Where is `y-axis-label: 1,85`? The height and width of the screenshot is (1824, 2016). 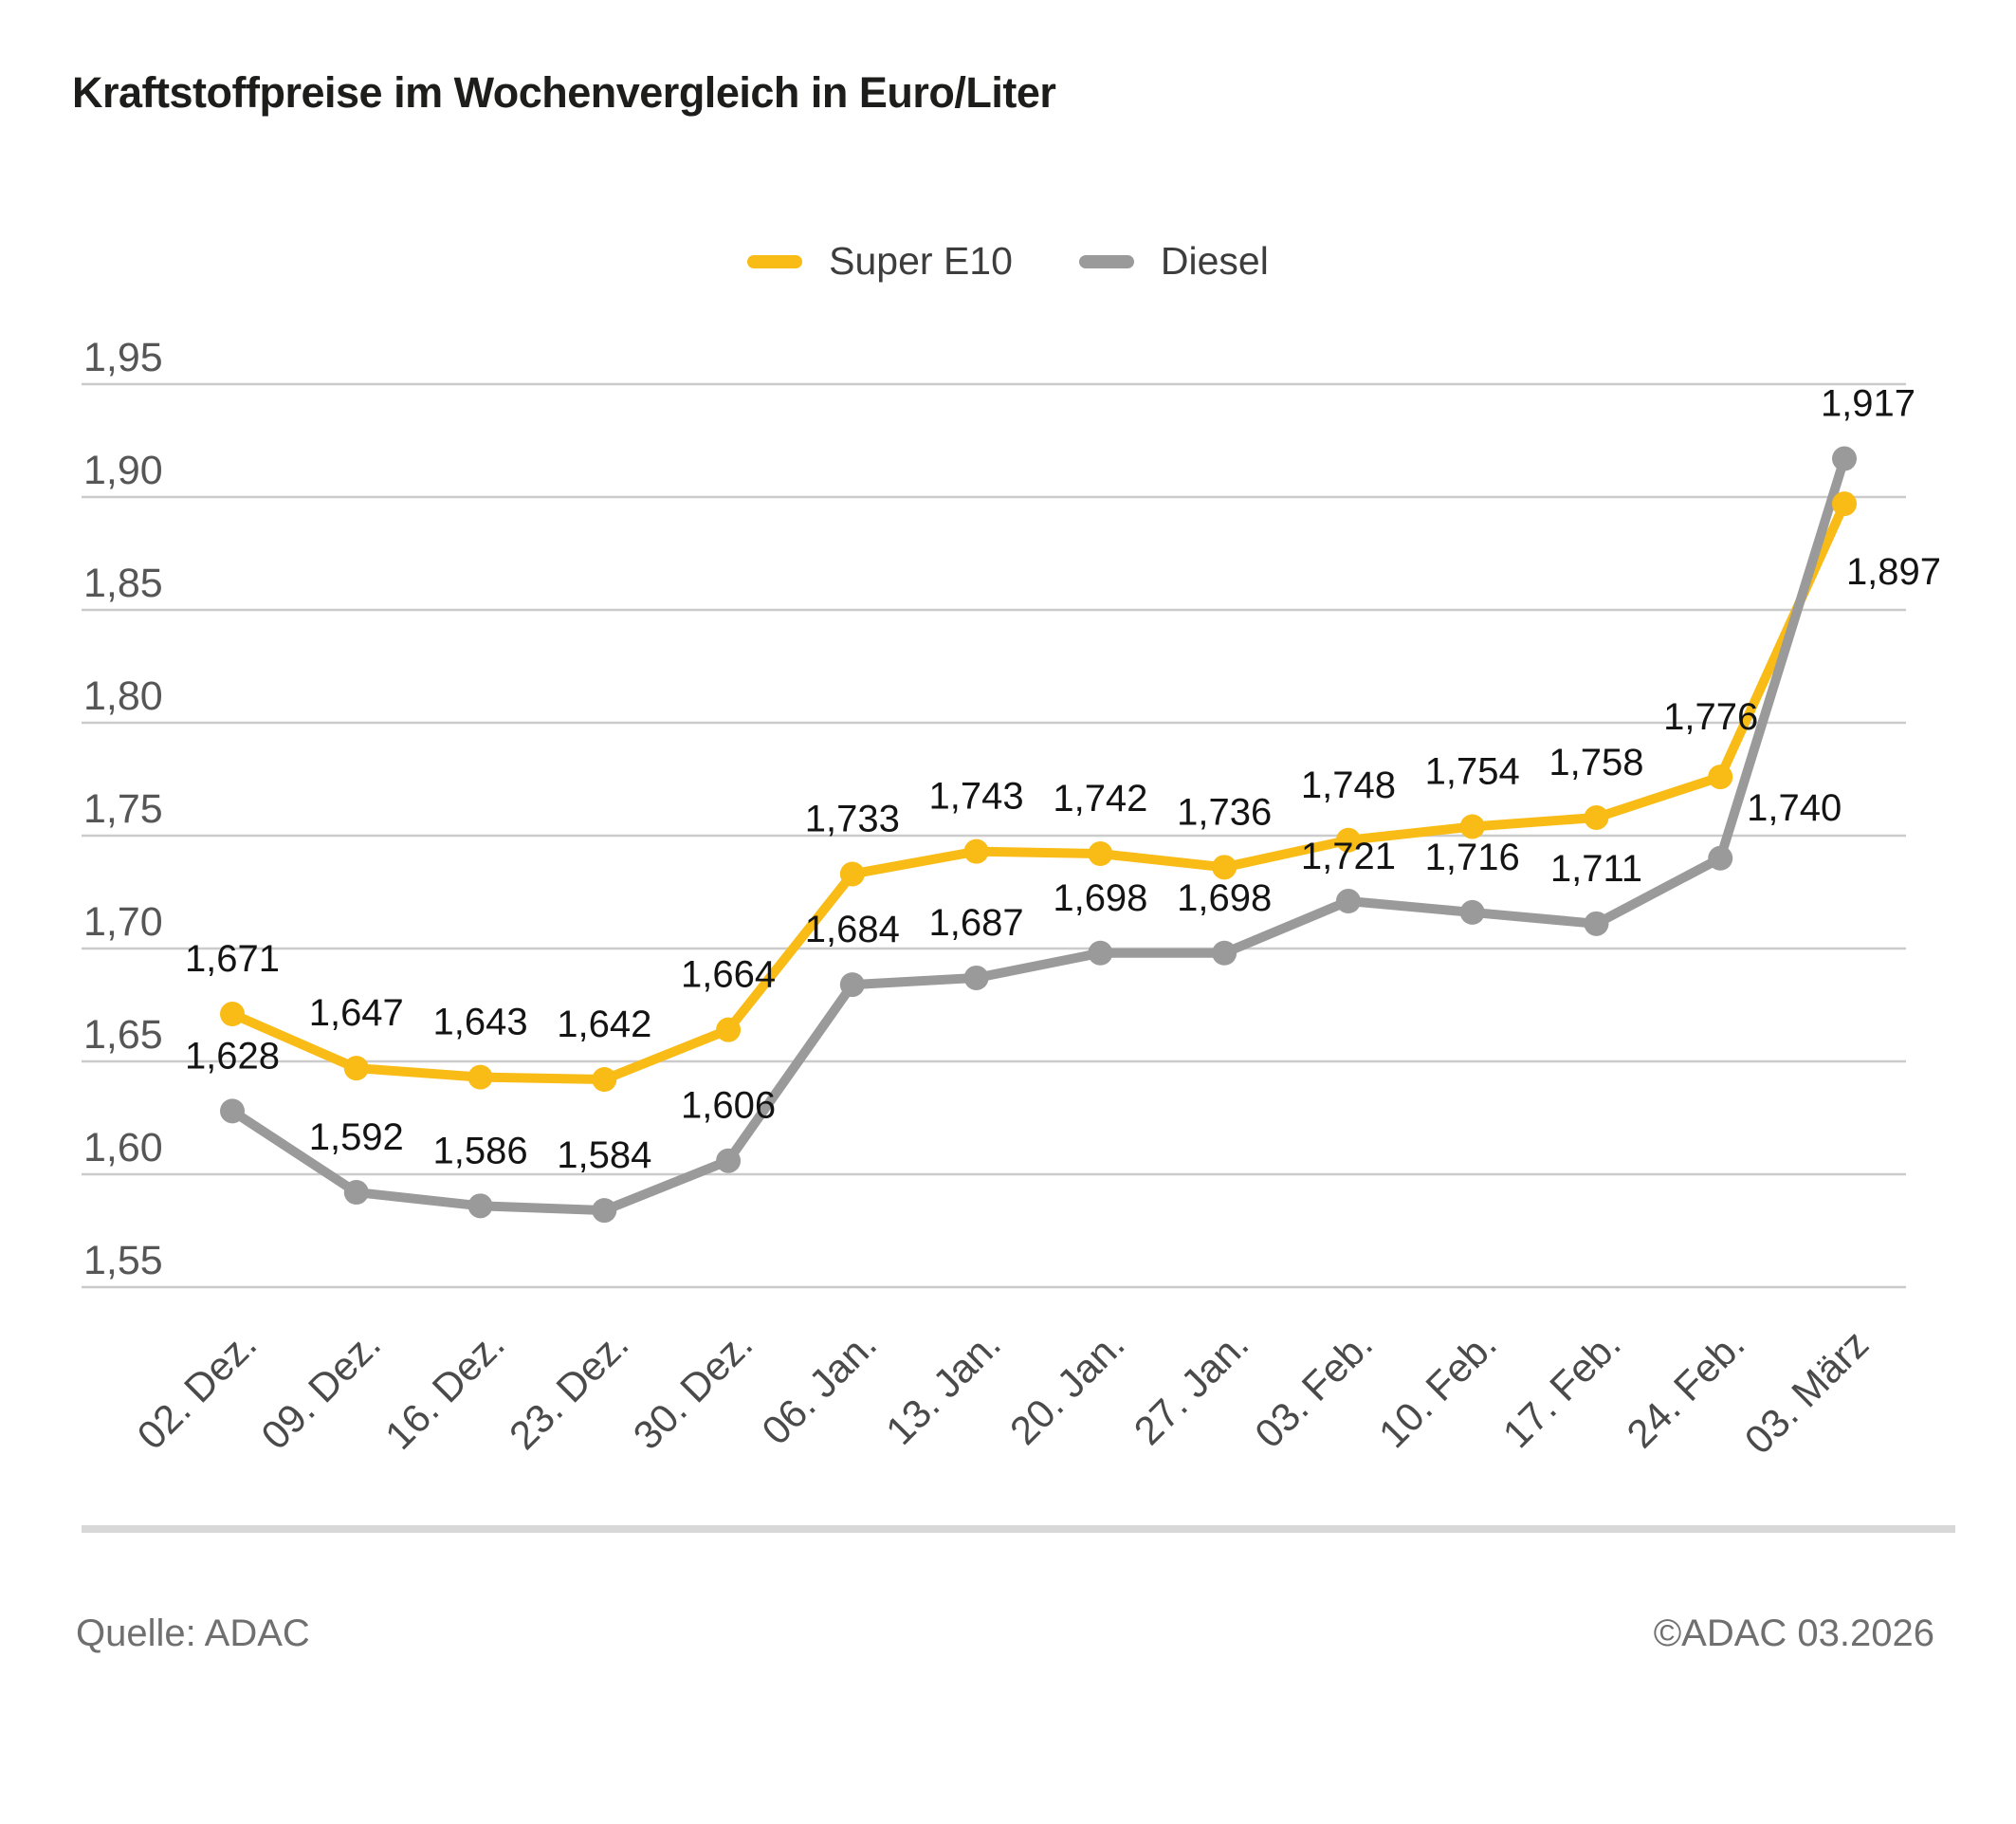 y-axis-label: 1,85 is located at coordinates (123, 583).